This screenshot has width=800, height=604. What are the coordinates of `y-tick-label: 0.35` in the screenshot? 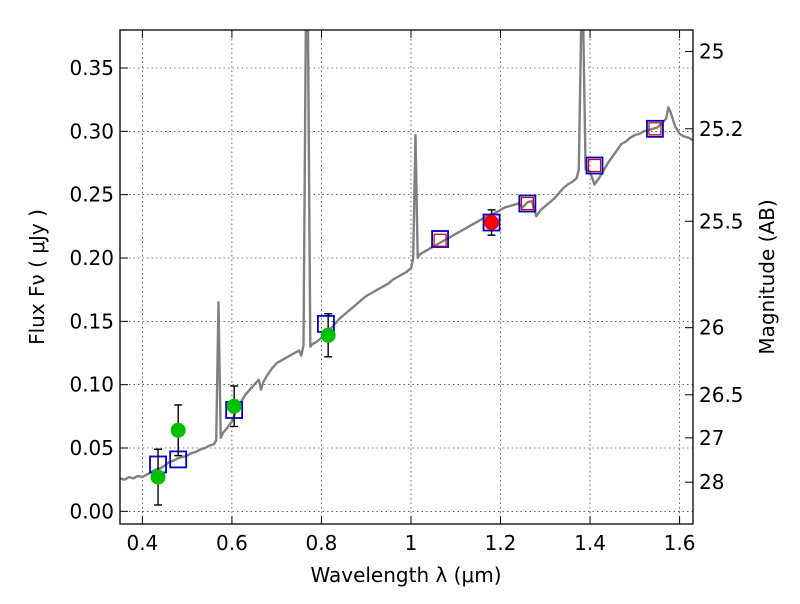 It's located at (91, 68).